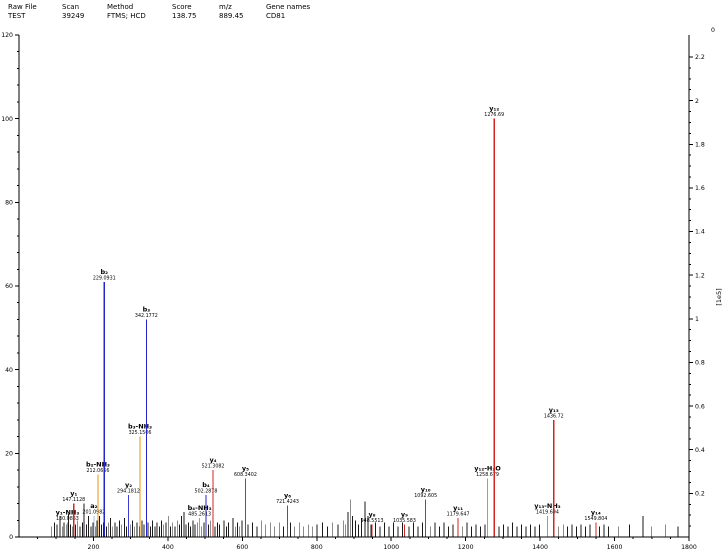 The height and width of the screenshot is (559, 728). Describe the element at coordinates (494, 115) in the screenshot. I see `peak-mz-label-y12: 1276.69` at that location.